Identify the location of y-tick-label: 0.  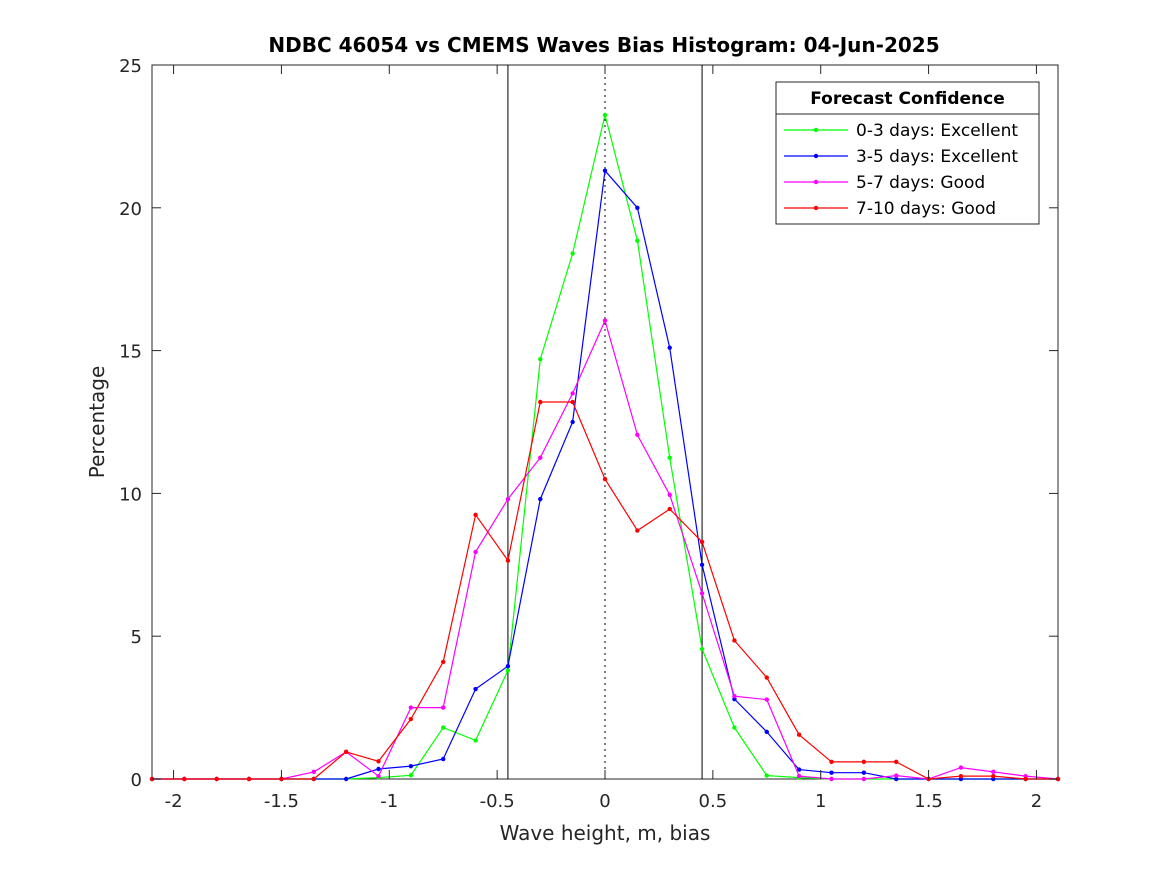
(136, 780).